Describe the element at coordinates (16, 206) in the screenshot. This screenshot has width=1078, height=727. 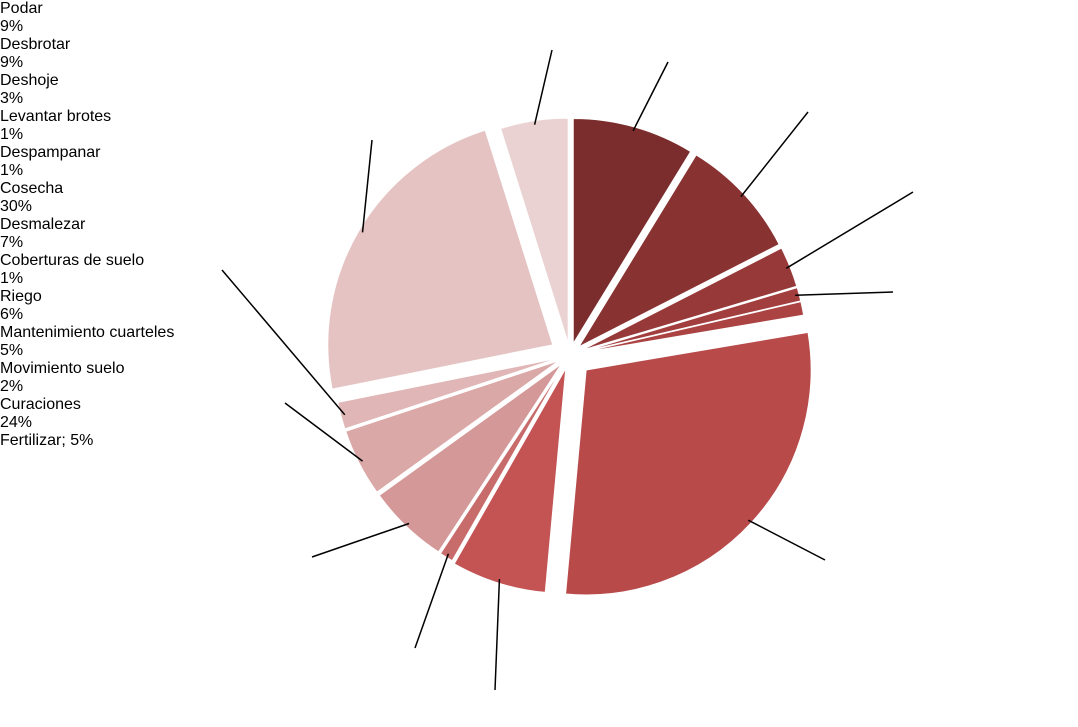
I see `label-value: 30%` at that location.